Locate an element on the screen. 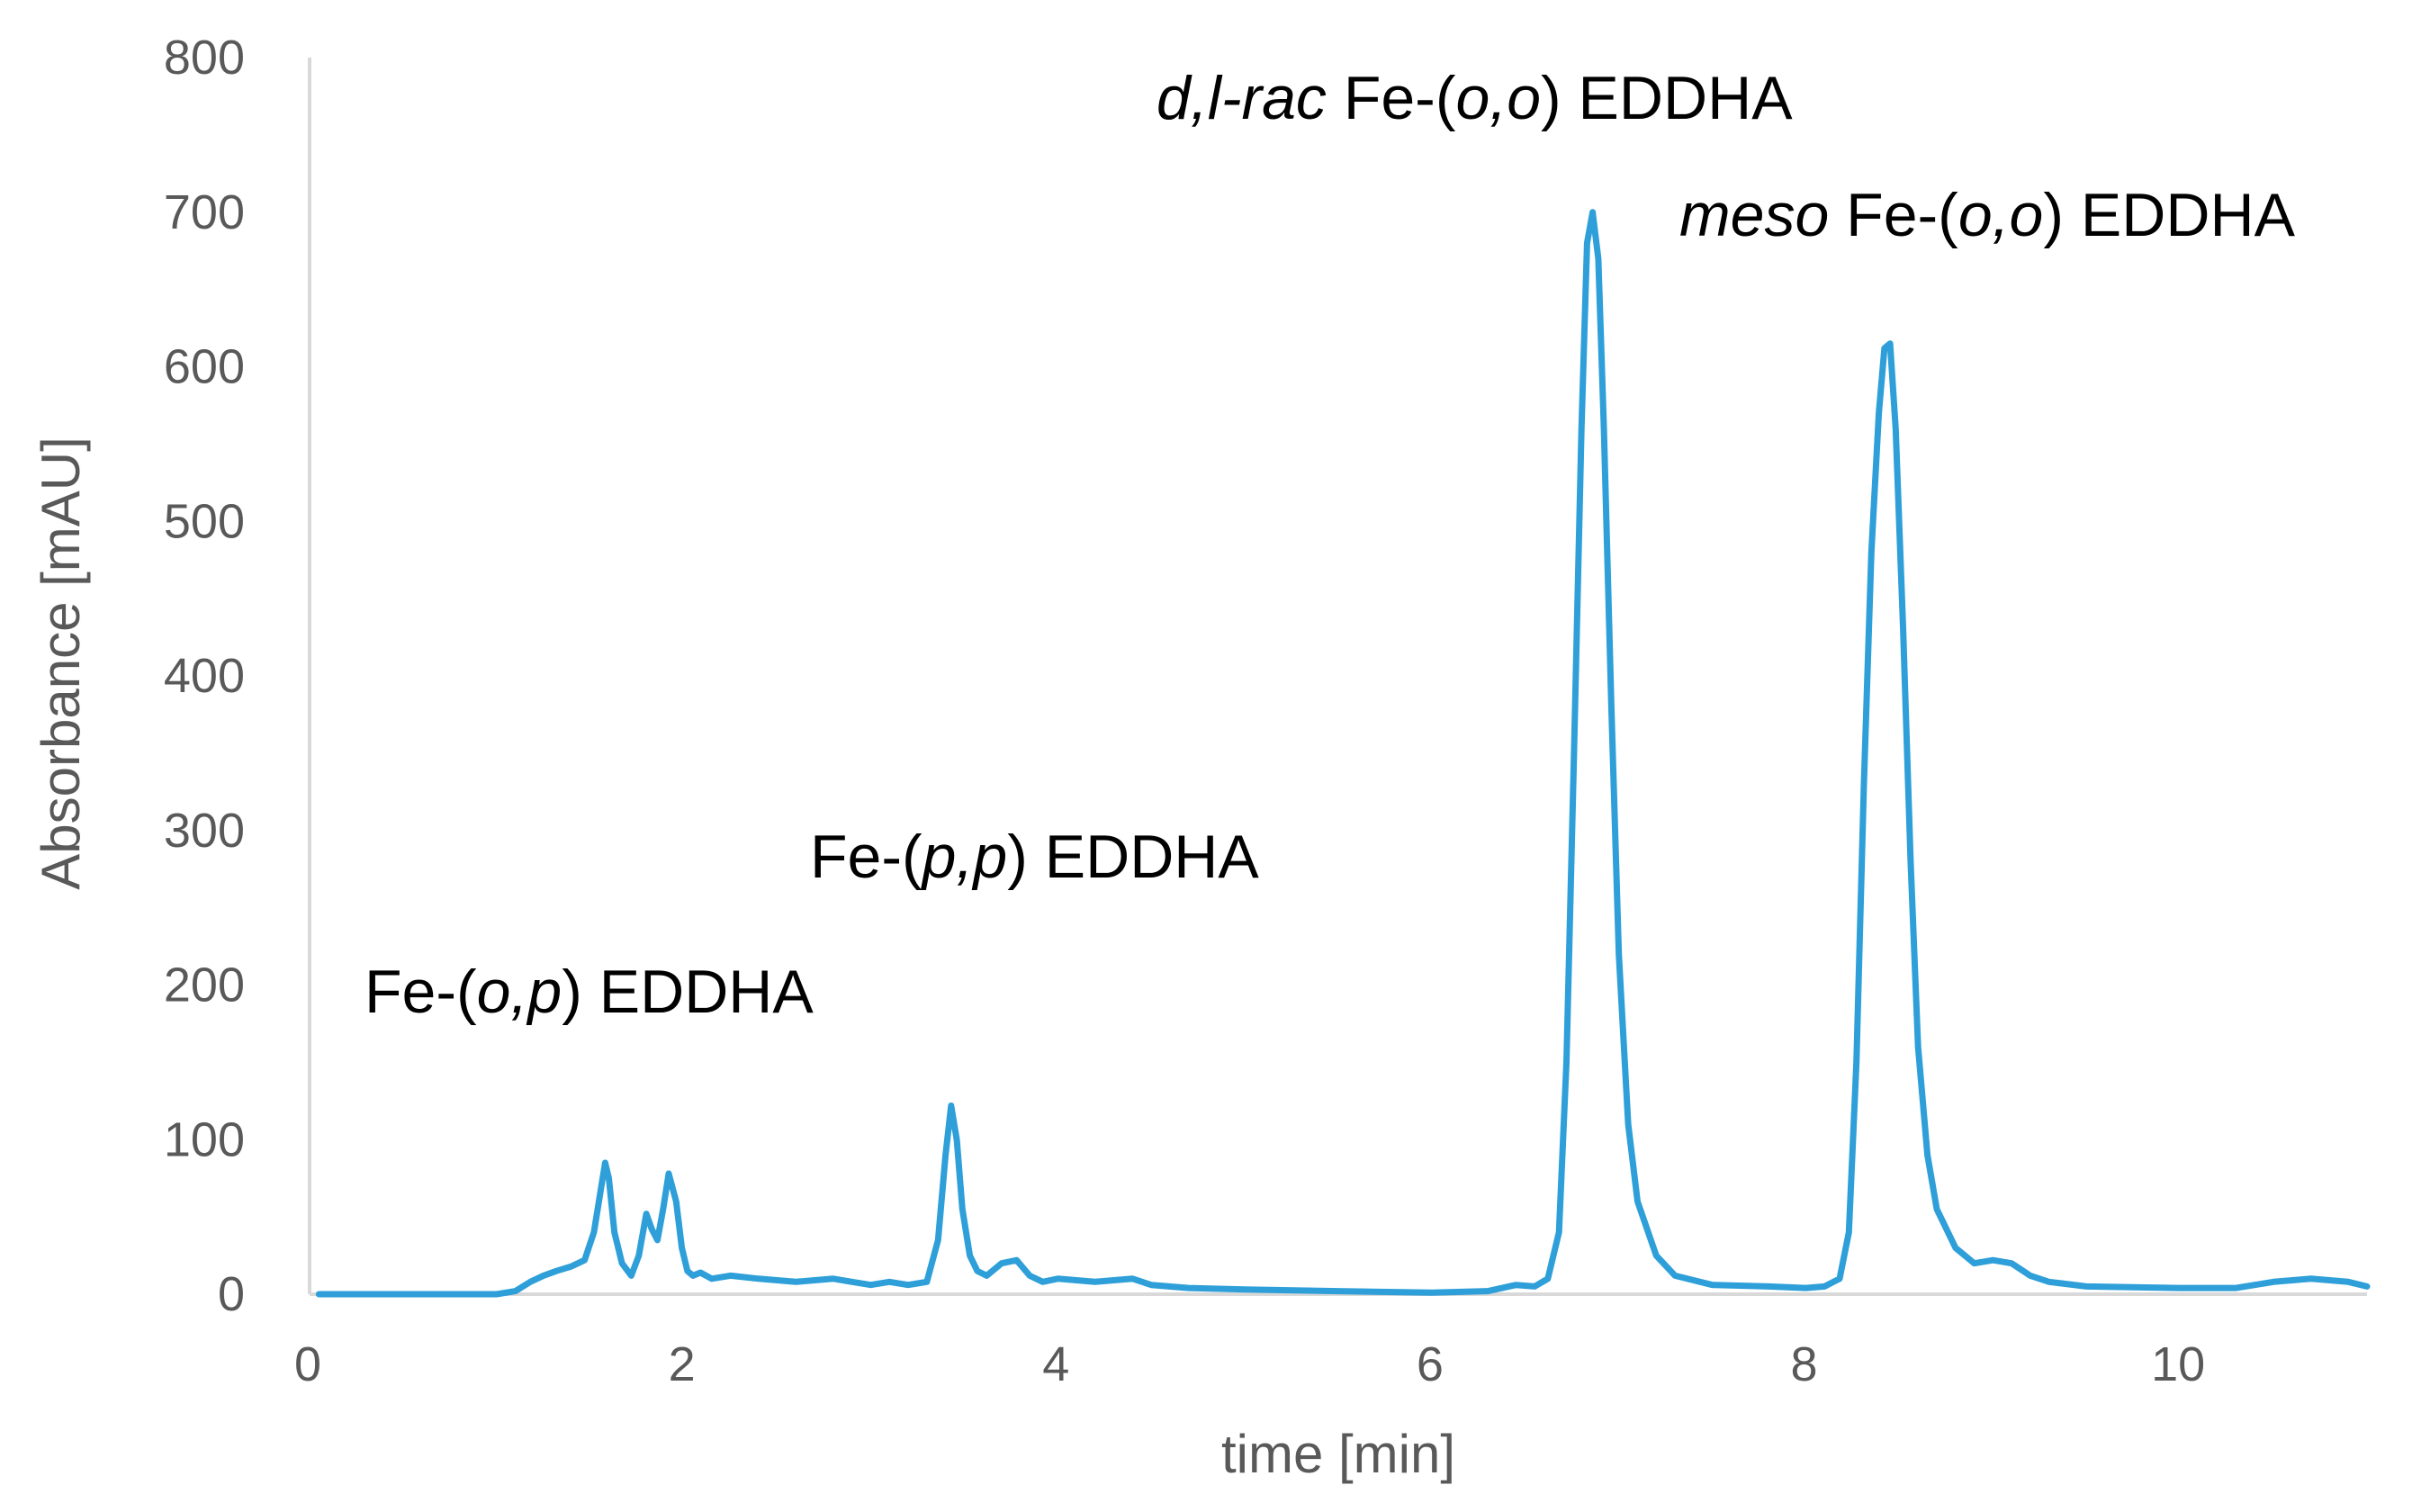  x-tick-label: 2 is located at coordinates (682, 1364).